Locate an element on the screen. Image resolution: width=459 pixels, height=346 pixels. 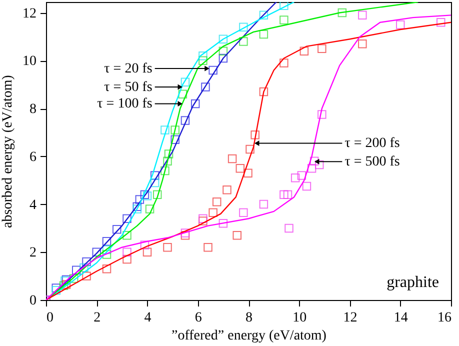
y-tick-label: 6 is located at coordinates (33, 157).